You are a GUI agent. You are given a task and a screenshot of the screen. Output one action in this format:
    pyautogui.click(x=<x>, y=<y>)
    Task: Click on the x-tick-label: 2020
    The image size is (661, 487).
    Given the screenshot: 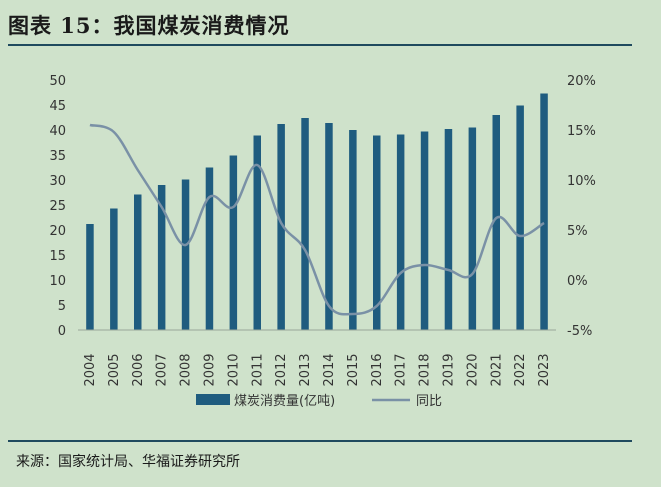 What is the action you would take?
    pyautogui.click(x=472, y=369)
    